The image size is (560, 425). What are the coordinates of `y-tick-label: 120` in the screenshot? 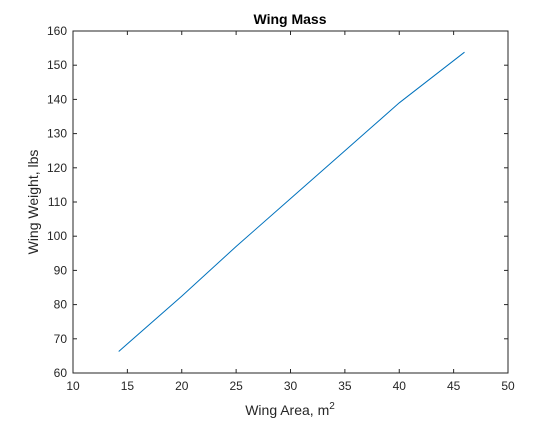 It's located at (57, 168).